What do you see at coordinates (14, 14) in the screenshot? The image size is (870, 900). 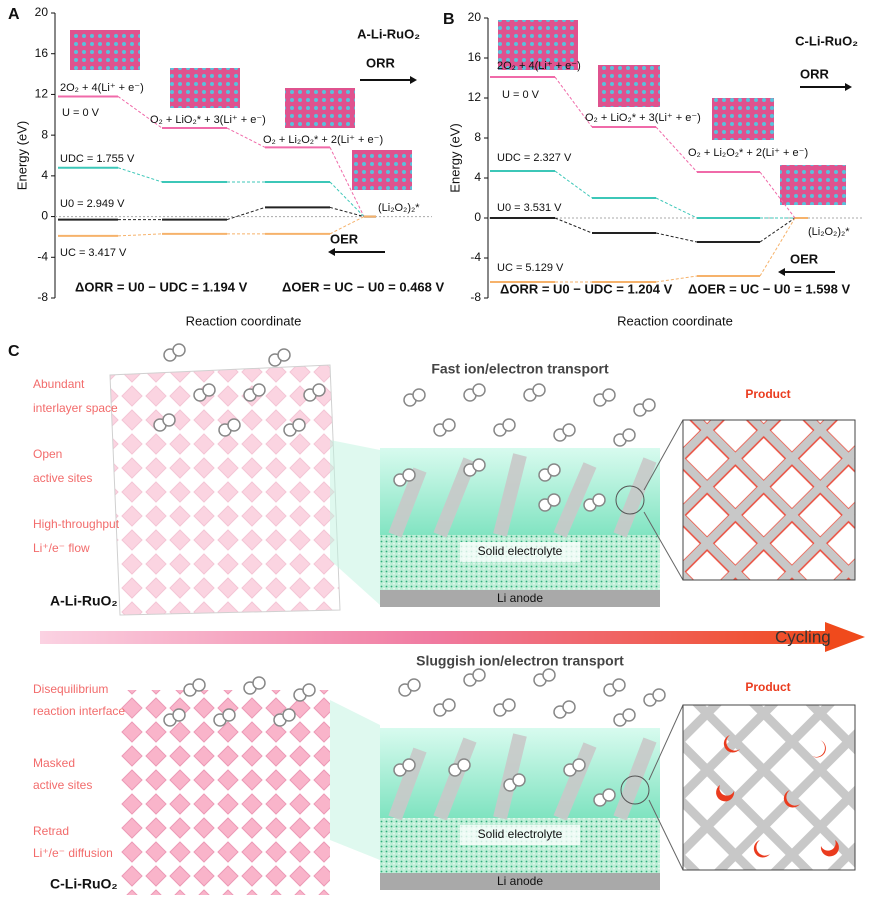 I see `panel-label: A` at bounding box center [14, 14].